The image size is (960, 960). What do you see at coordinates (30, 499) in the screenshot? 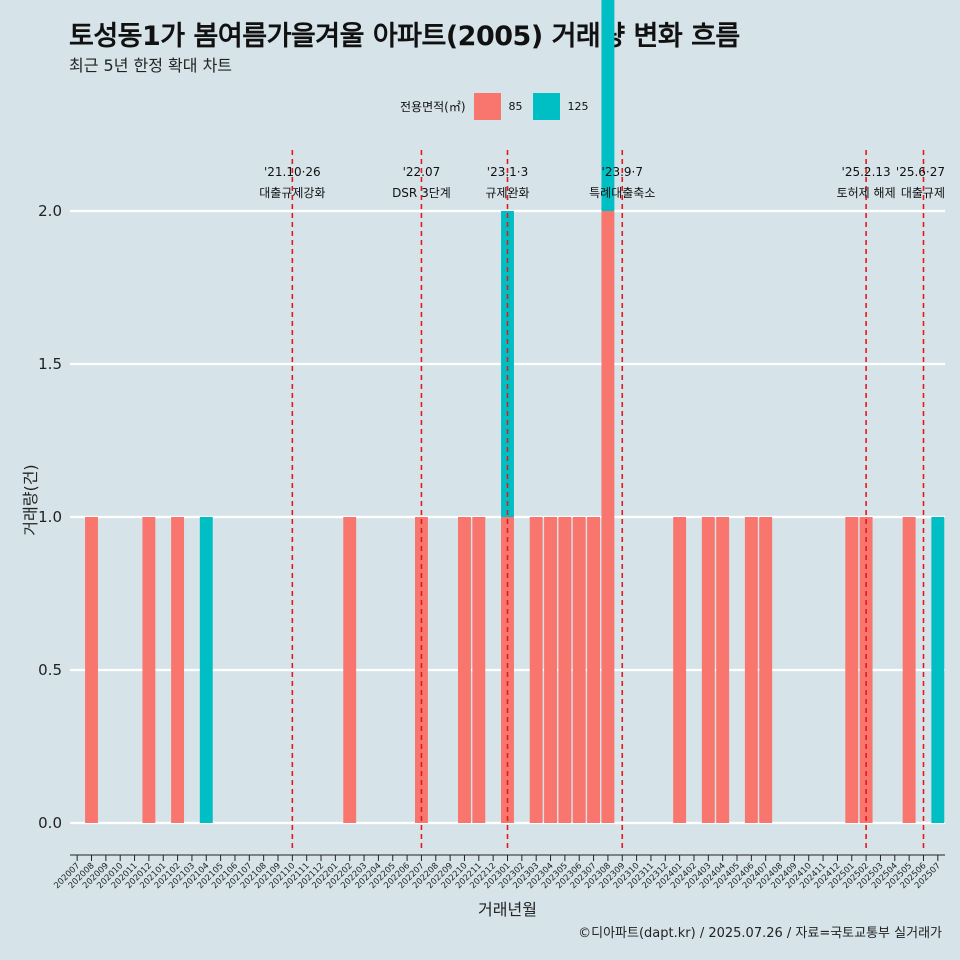
I see `y-axis-title: 거래량(건)` at bounding box center [30, 499].